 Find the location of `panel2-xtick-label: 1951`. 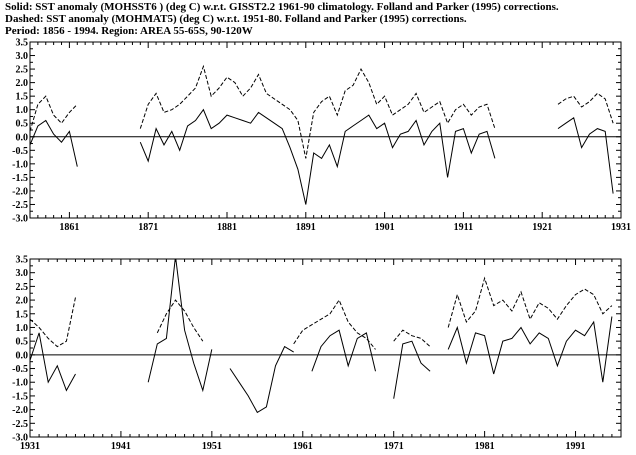

panel2-xtick-label: 1951 is located at coordinates (212, 446).